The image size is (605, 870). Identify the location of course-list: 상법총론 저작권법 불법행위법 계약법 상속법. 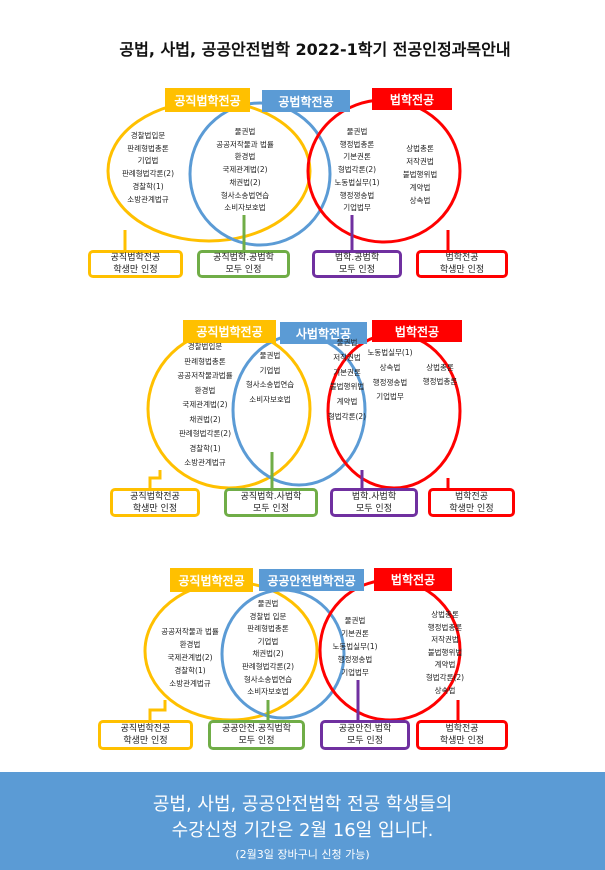
(420, 174).